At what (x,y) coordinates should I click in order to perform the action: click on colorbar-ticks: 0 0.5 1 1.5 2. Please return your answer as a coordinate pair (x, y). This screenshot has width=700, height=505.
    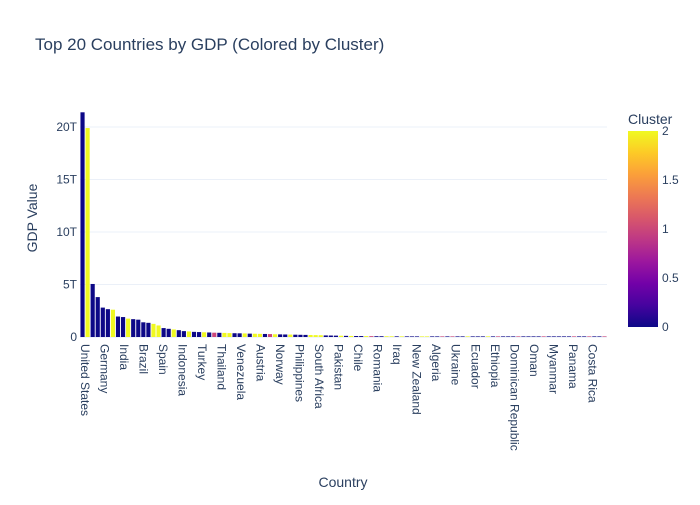
    Looking at the image, I should click on (670, 229).